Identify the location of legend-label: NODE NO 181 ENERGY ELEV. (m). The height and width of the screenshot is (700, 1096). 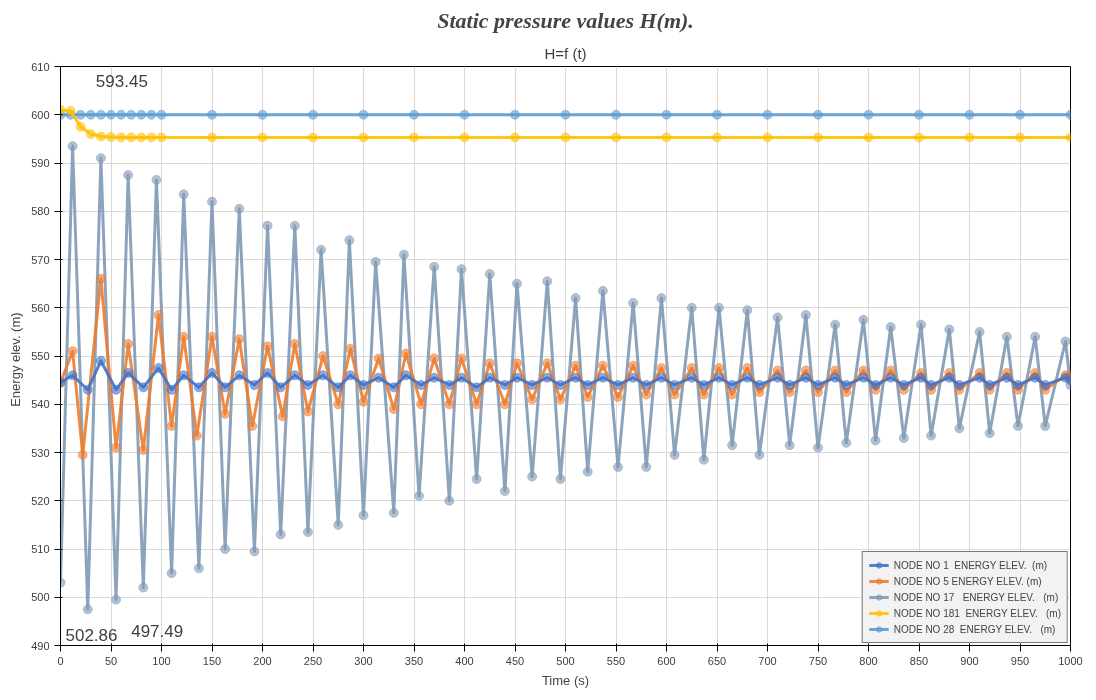
(977, 613).